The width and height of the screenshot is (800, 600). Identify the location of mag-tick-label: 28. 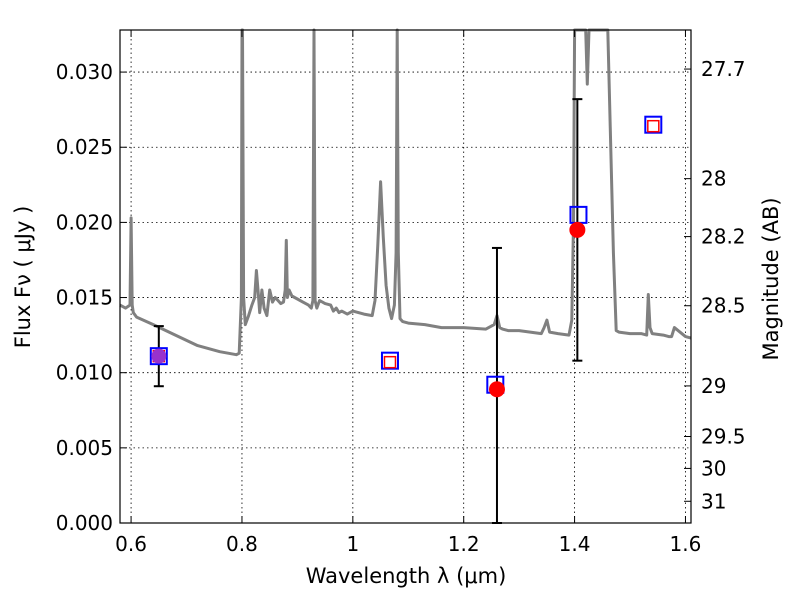
(713, 179).